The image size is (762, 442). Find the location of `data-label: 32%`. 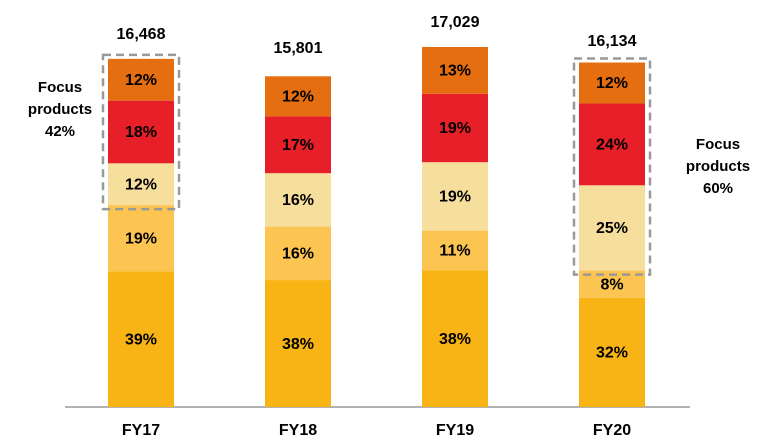

data-label: 32% is located at coordinates (612, 353).